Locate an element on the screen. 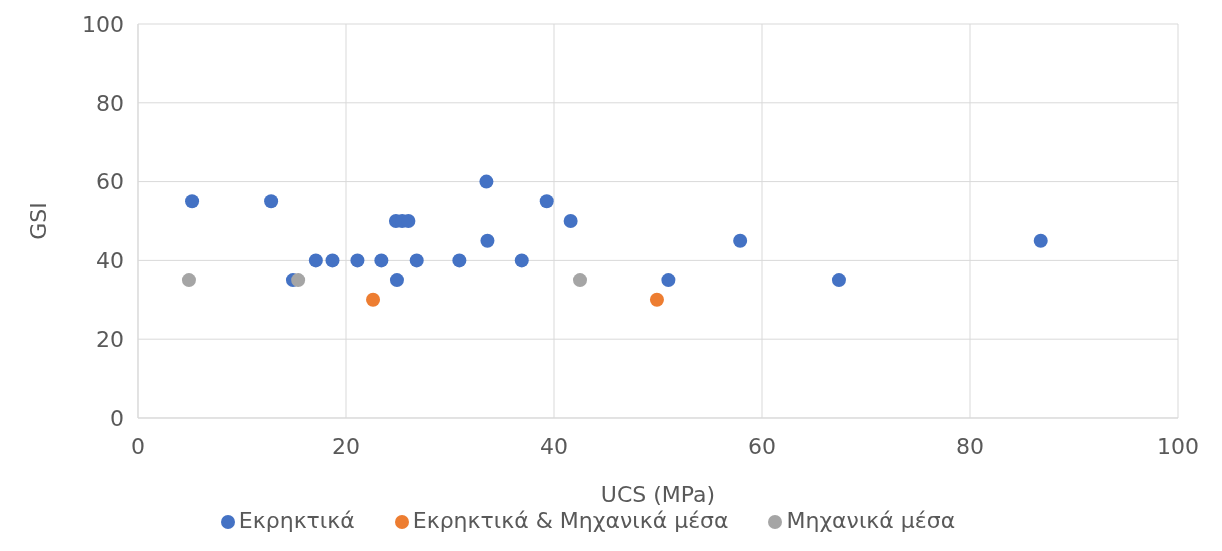 This screenshot has height=551, width=1222. legend-label: Εκρηκτικά & Μηχανικά μέσα is located at coordinates (570, 520).